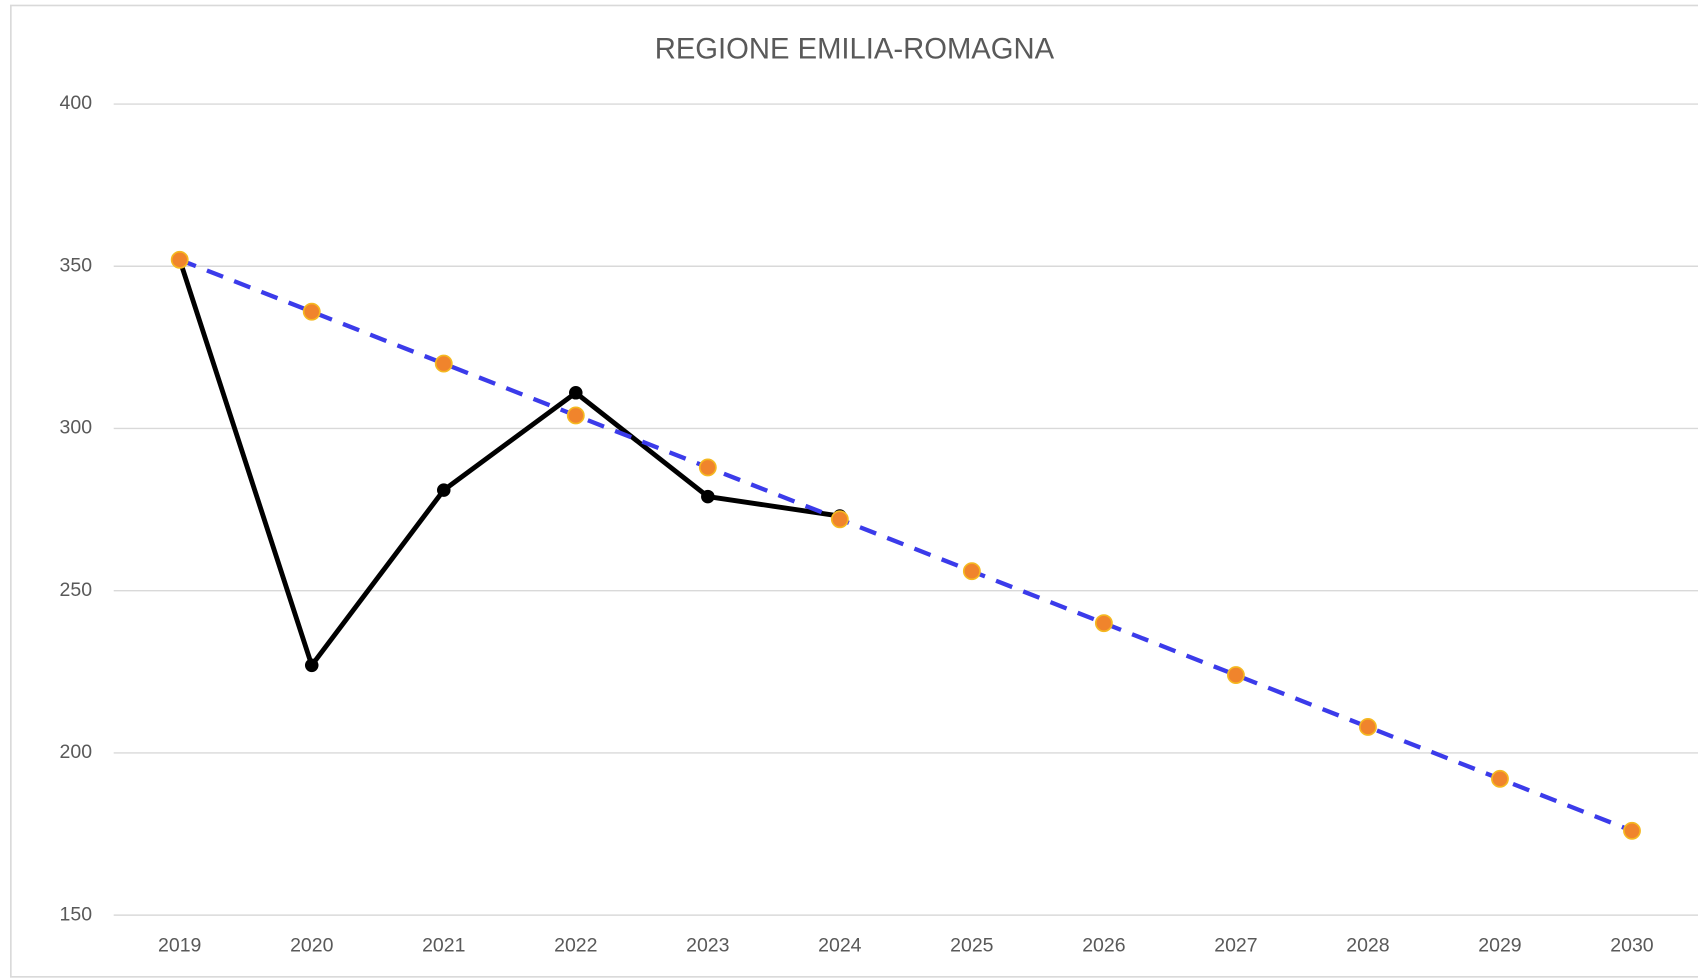  Describe the element at coordinates (1235, 946) in the screenshot. I see `x-tick-label: 2027` at that location.